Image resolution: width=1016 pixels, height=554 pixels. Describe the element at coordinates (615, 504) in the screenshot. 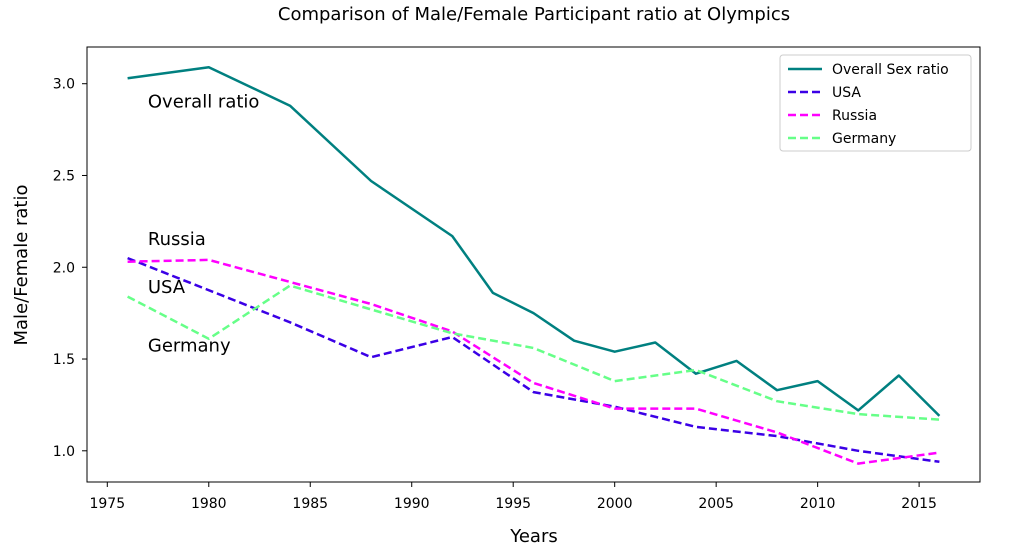

I see `x-tick-label: 2000` at that location.